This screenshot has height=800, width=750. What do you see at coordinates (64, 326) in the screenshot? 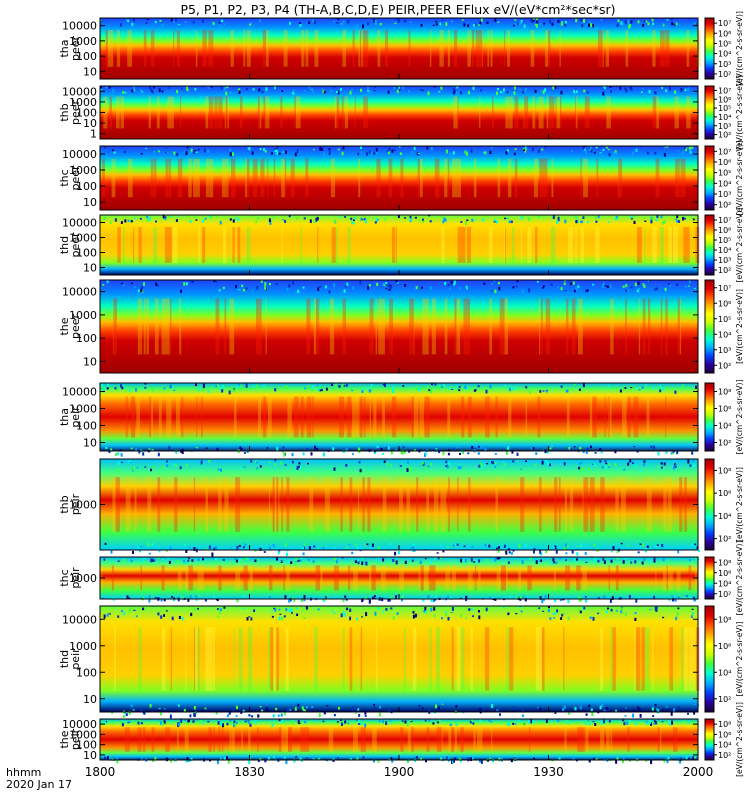
I see `panel-ylabel: the` at bounding box center [64, 326].